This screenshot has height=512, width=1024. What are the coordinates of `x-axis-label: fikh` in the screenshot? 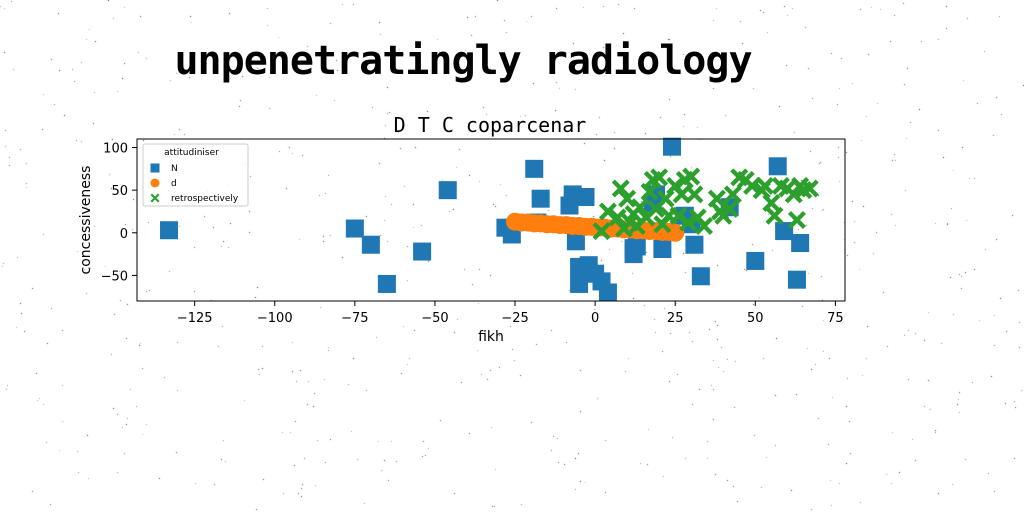 It's located at (491, 337).